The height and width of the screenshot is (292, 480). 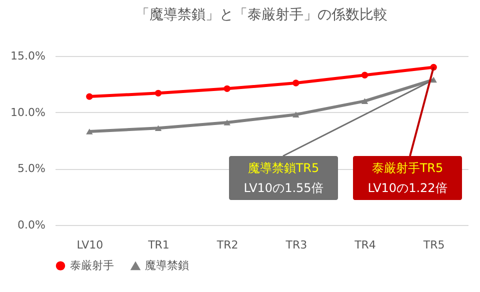 What do you see at coordinates (408, 178) in the screenshot?
I see `annotation: 泰厳射手TR5 LV10の1.22倍` at bounding box center [408, 178].